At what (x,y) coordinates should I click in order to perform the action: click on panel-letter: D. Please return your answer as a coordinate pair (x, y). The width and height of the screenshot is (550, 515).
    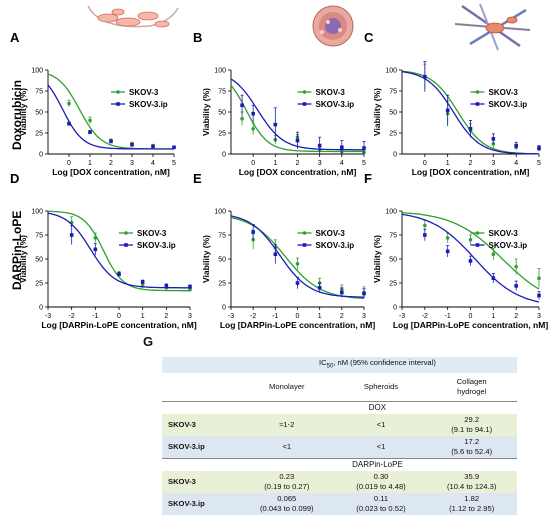
    Looking at the image, I should click on (14, 178).